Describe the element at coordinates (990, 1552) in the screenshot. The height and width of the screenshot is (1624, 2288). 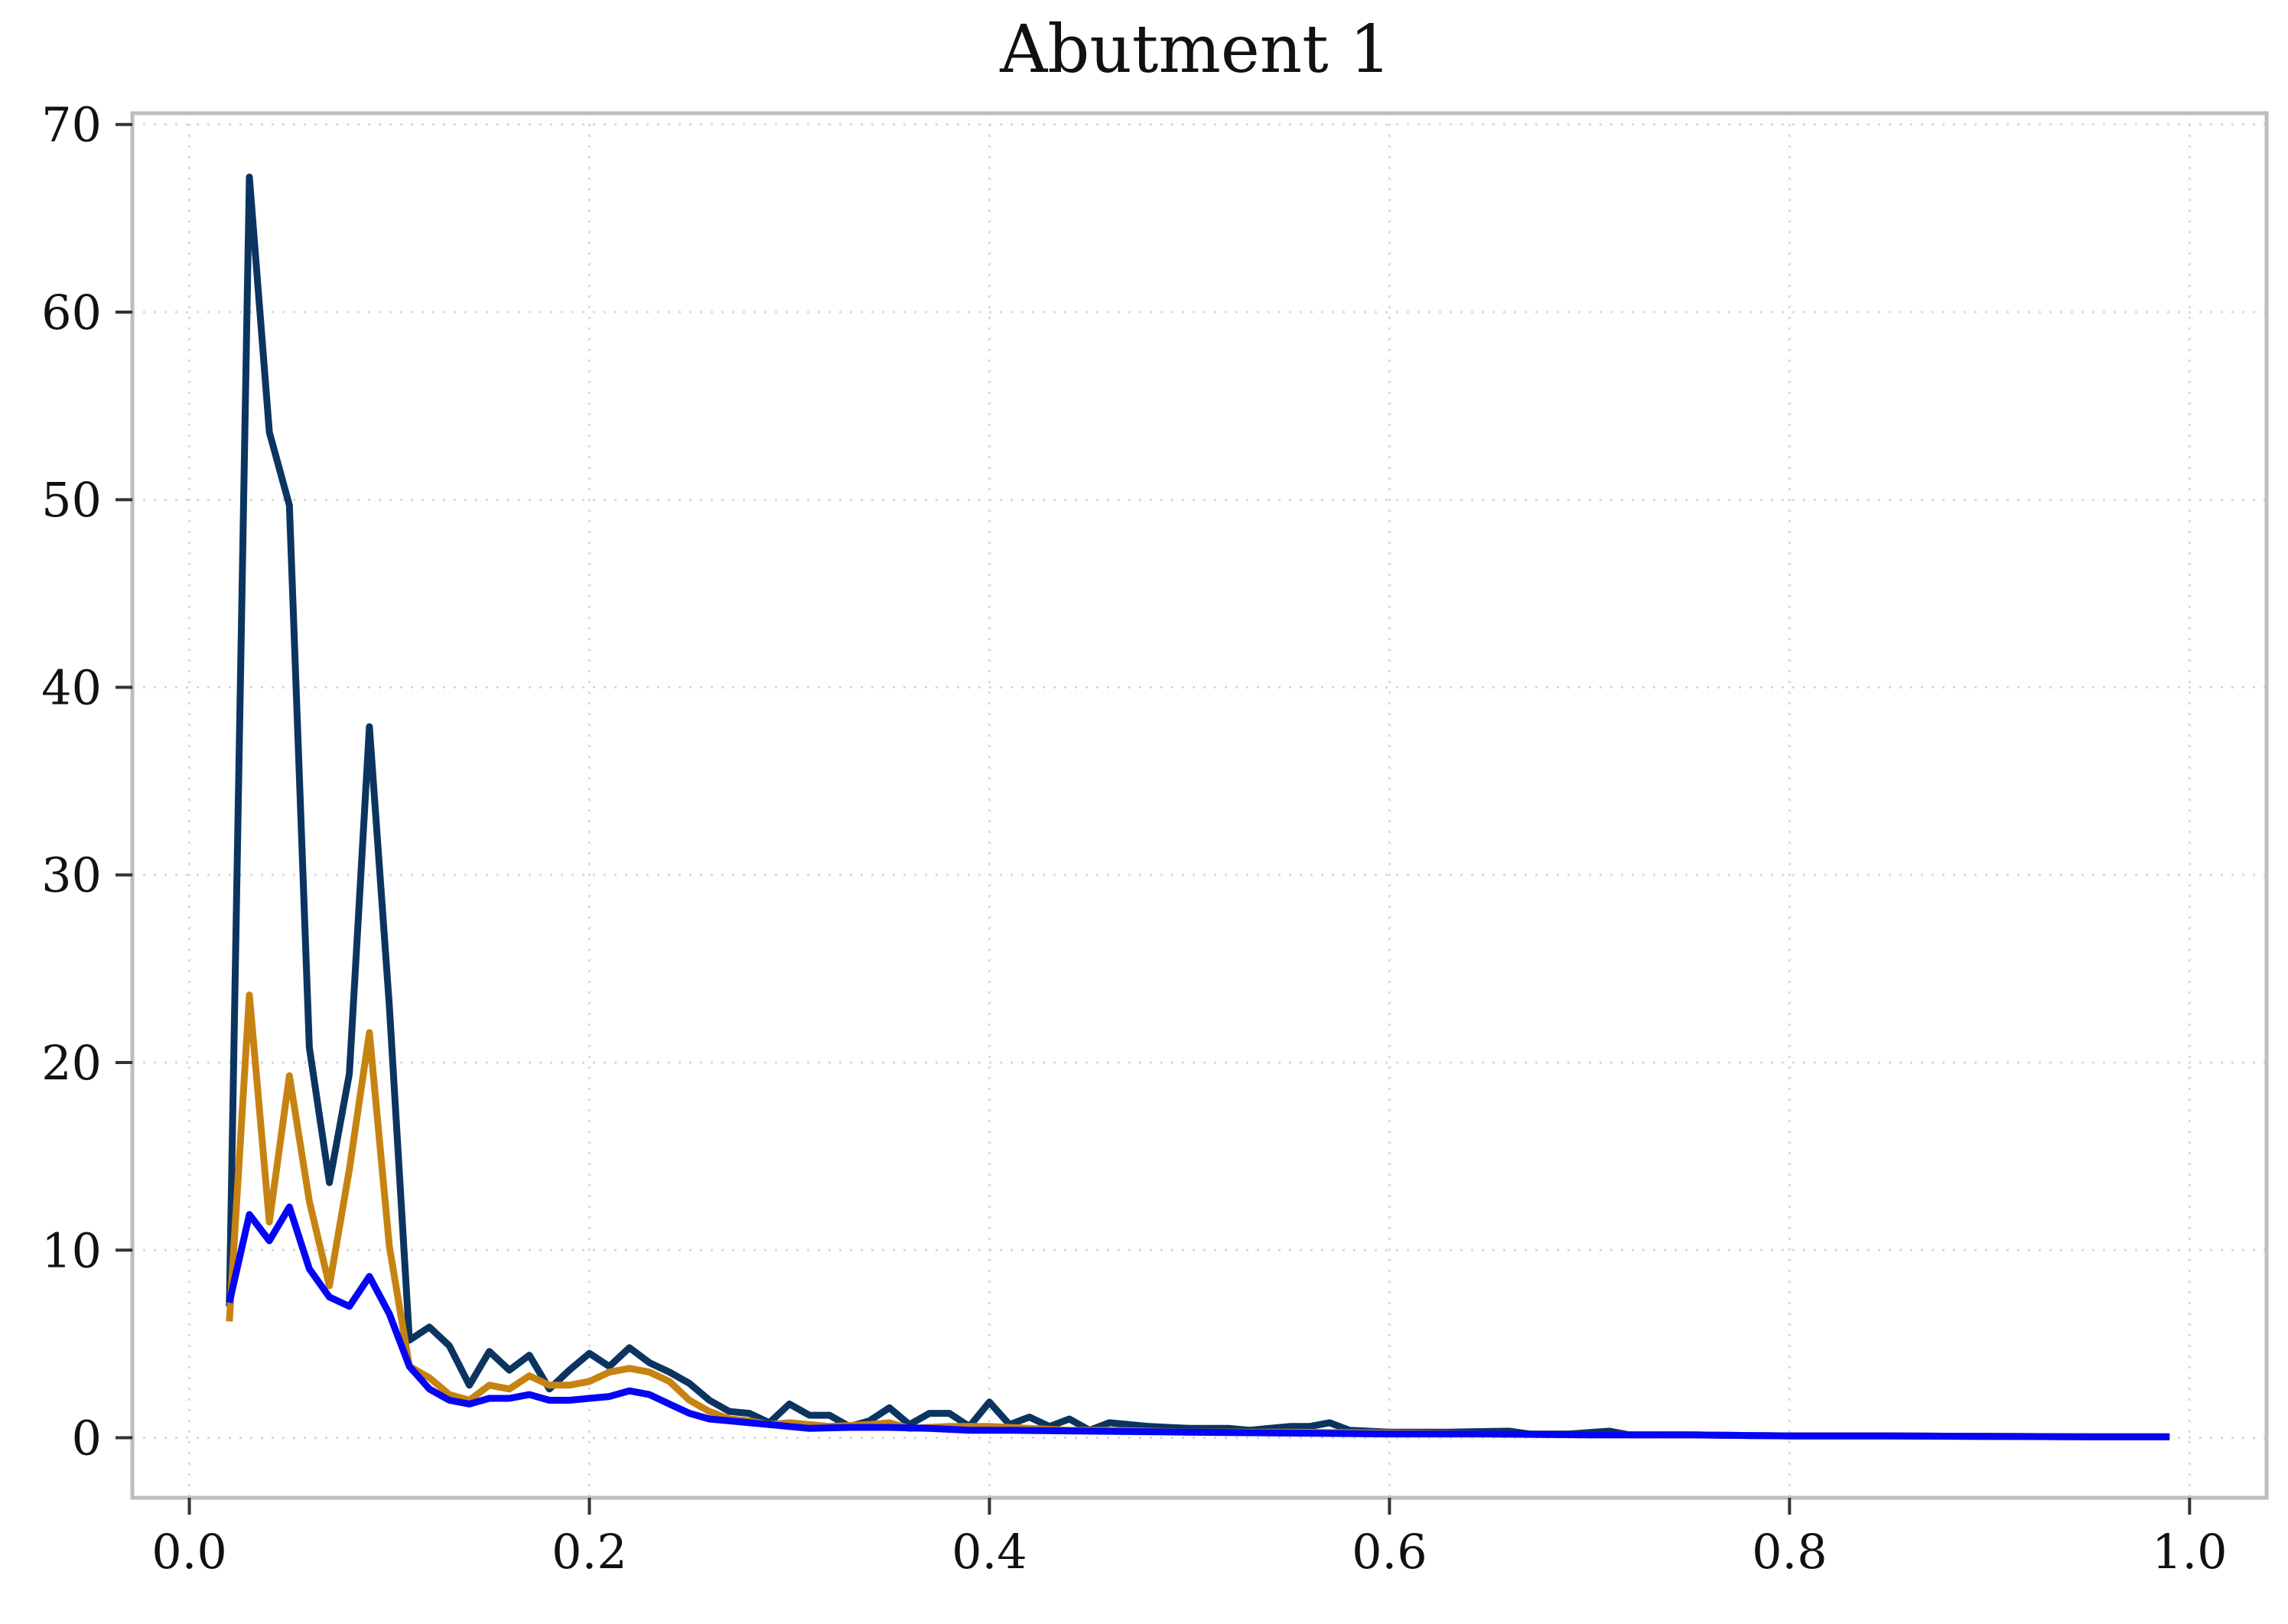
I see `x-tick-label: 0.4` at that location.